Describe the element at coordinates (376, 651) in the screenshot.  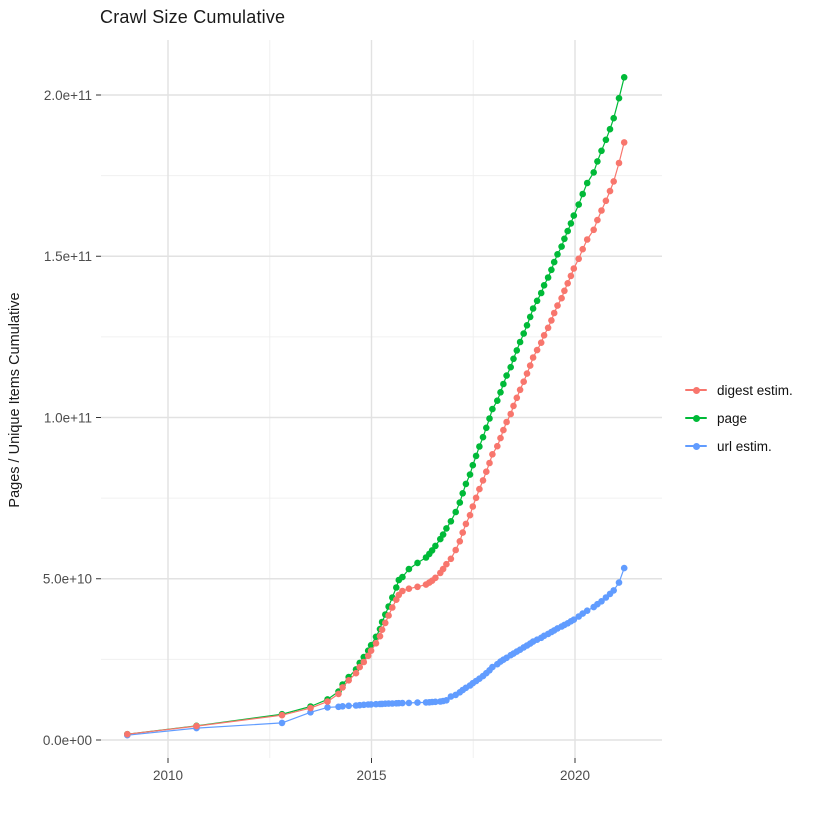
I see `series-line-url` at that location.